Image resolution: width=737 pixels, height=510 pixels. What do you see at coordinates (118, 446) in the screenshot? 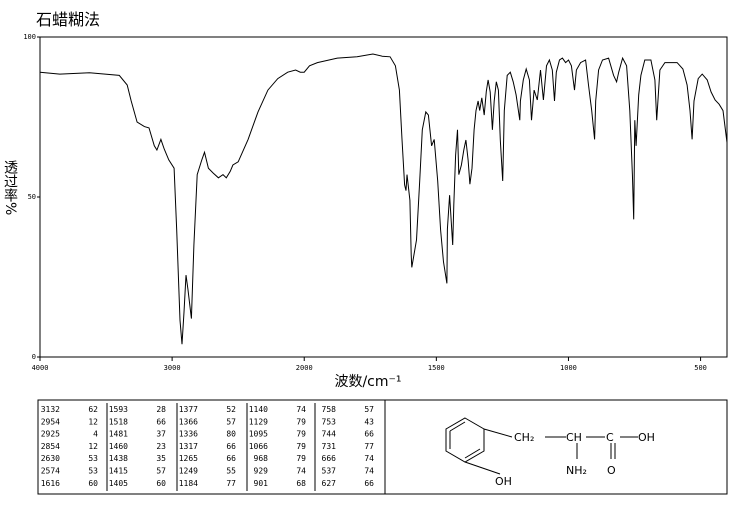
I see `peak-wavenumber: 1460` at bounding box center [118, 446].